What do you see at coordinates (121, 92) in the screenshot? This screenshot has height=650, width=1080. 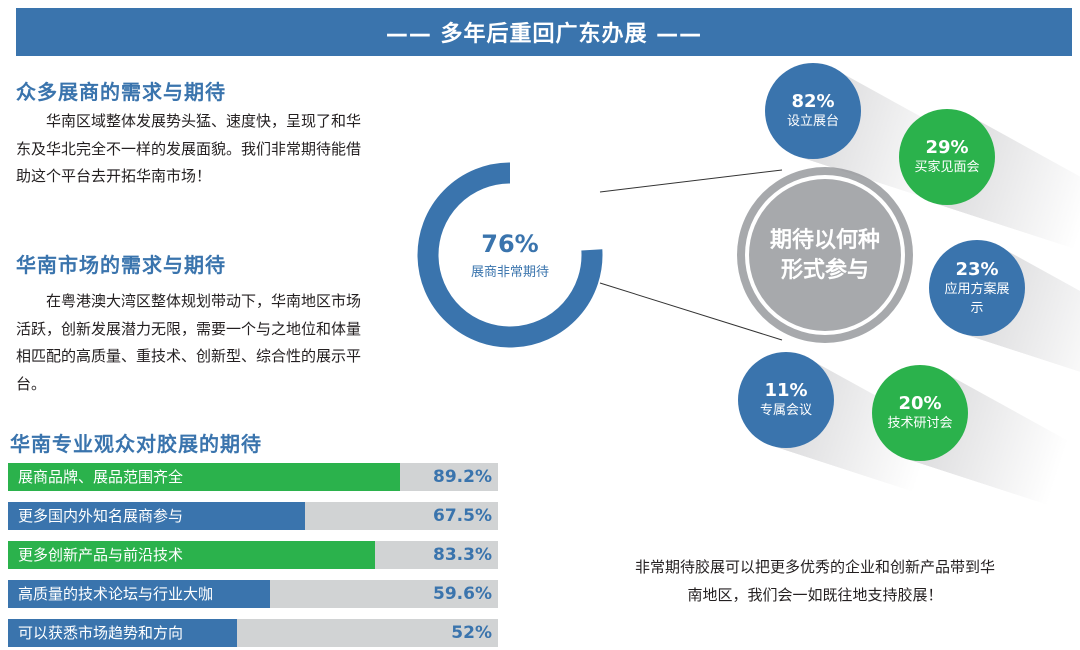 I see `section1-heading: 众多展商的需求与期待` at bounding box center [121, 92].